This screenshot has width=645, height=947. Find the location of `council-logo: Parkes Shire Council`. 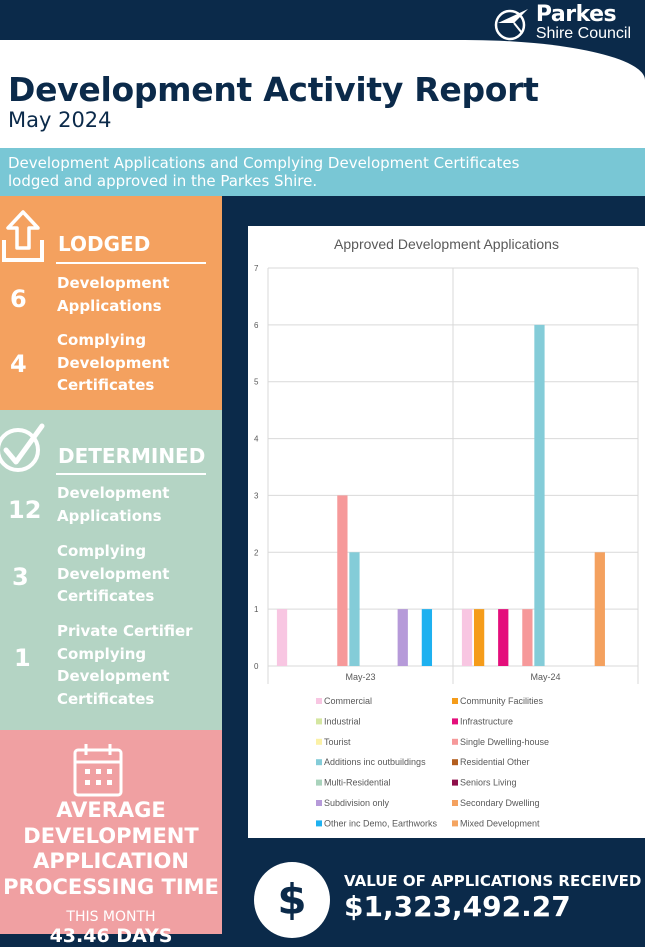

council-logo: Parkes Shire Council is located at coordinates (561, 23).